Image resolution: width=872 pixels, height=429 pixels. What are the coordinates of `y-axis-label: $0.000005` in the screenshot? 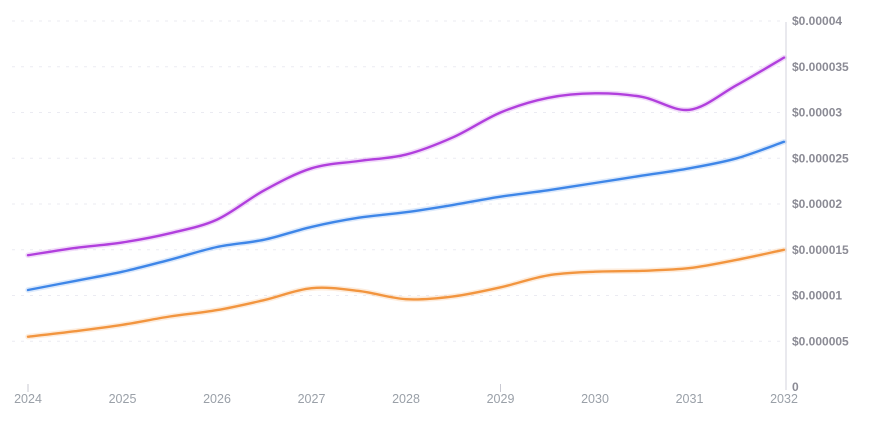 It's located at (820, 341).